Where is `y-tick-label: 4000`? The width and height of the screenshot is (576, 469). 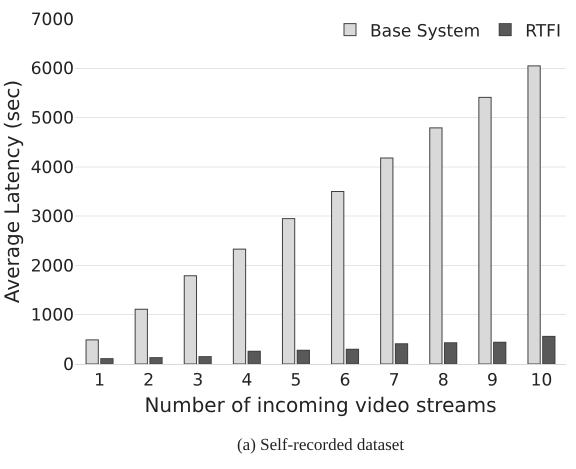 y-tick-label: 4000 is located at coordinates (52, 168).